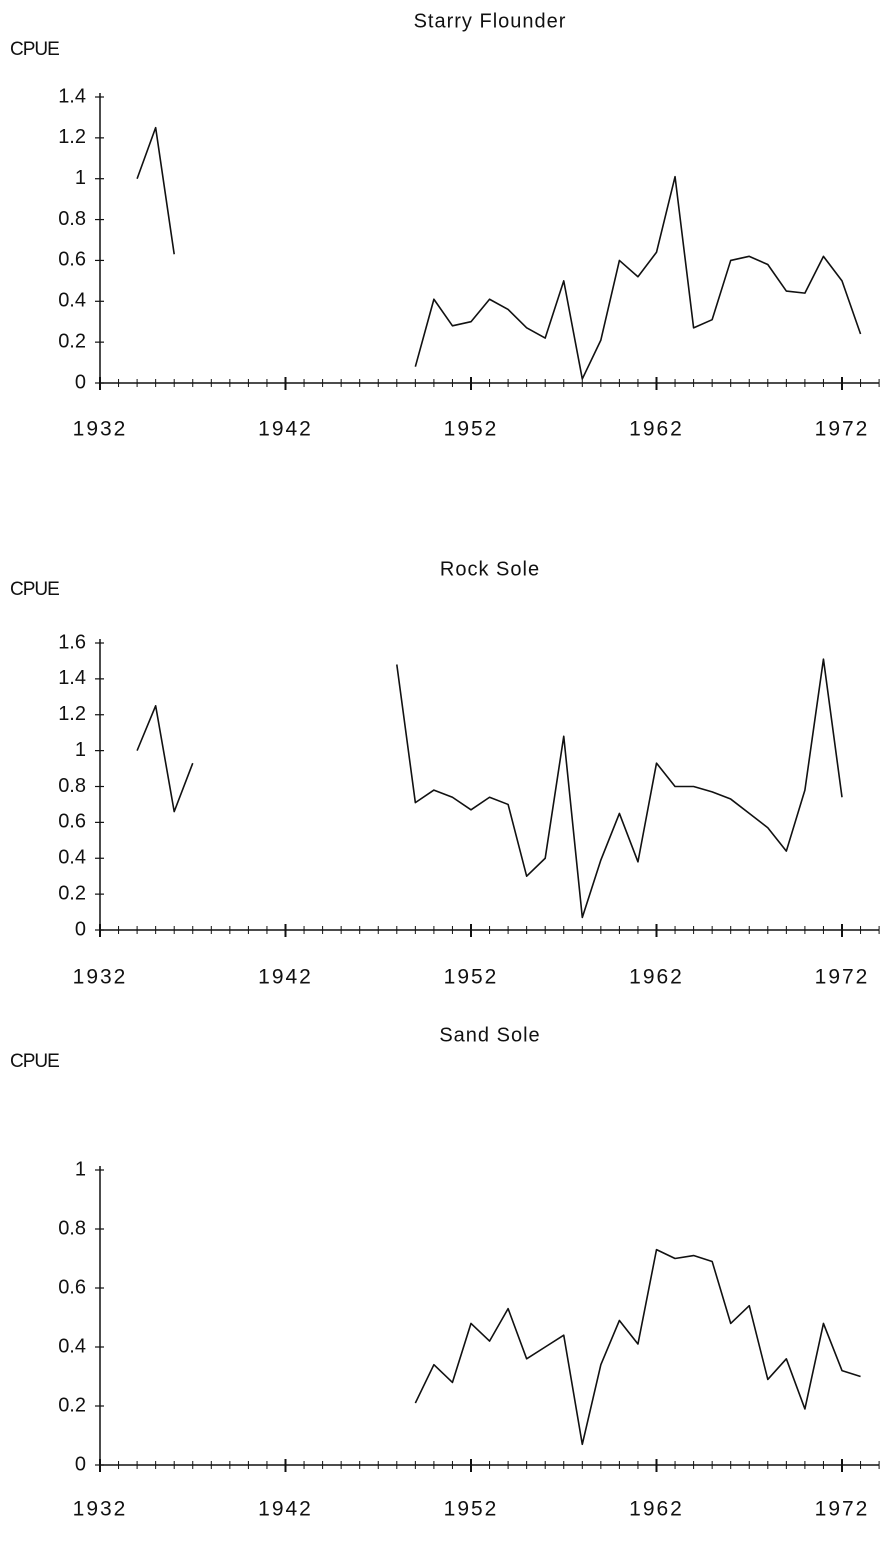 The height and width of the screenshot is (1548, 887). I want to click on y-tick-label: 1.6, so click(72, 642).